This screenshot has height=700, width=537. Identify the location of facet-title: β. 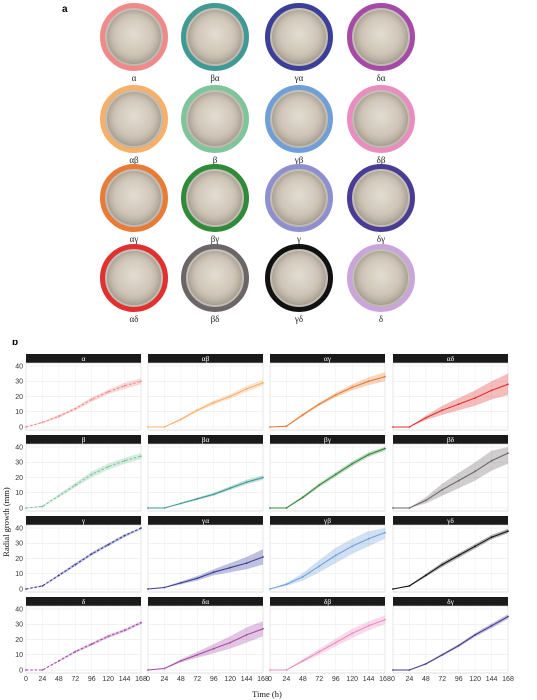
(84, 439).